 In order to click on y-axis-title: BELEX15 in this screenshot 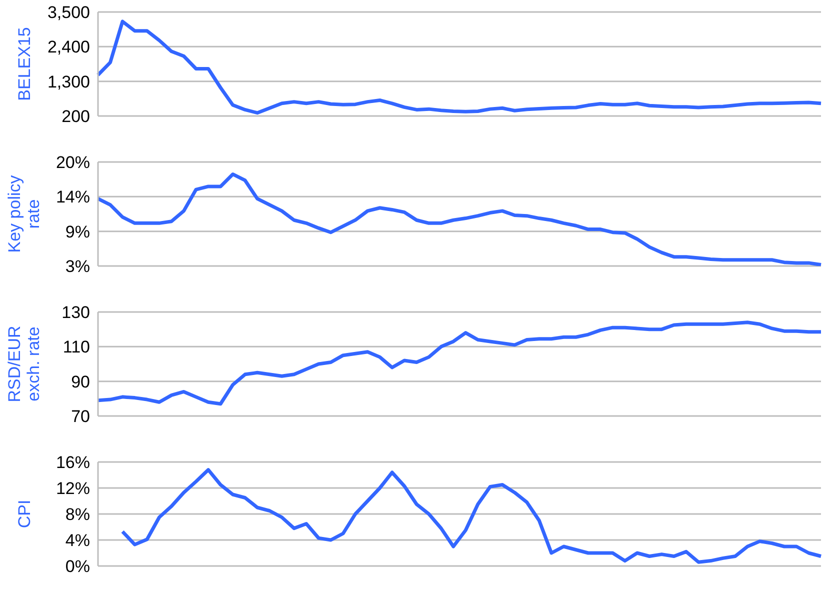, I will do `click(24, 64)`.